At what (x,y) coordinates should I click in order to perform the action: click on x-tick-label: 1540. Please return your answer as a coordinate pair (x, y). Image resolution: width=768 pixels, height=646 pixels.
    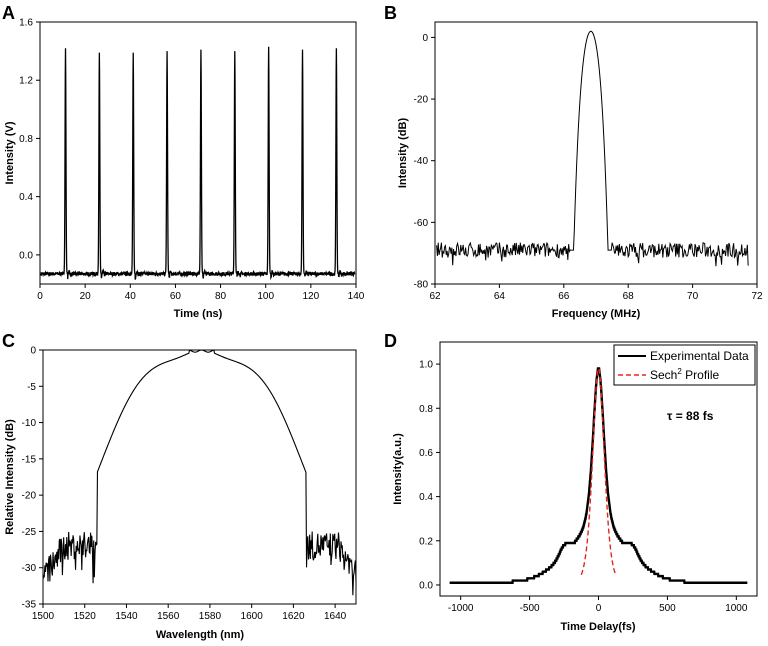
    Looking at the image, I should click on (126, 616).